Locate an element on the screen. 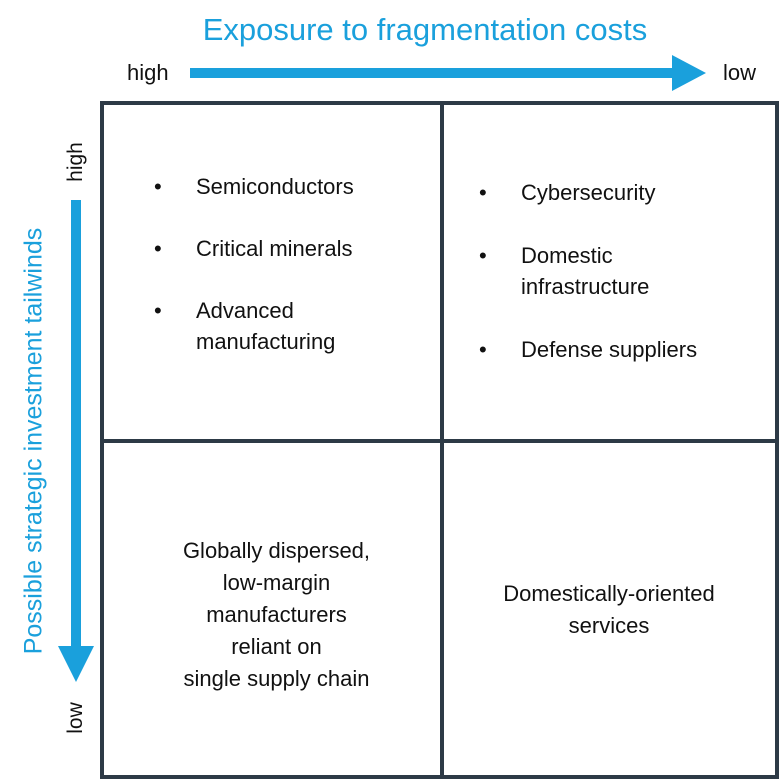 The image size is (780, 780). x-axis-title: Exposure to fragmentation costs is located at coordinates (425, 29).